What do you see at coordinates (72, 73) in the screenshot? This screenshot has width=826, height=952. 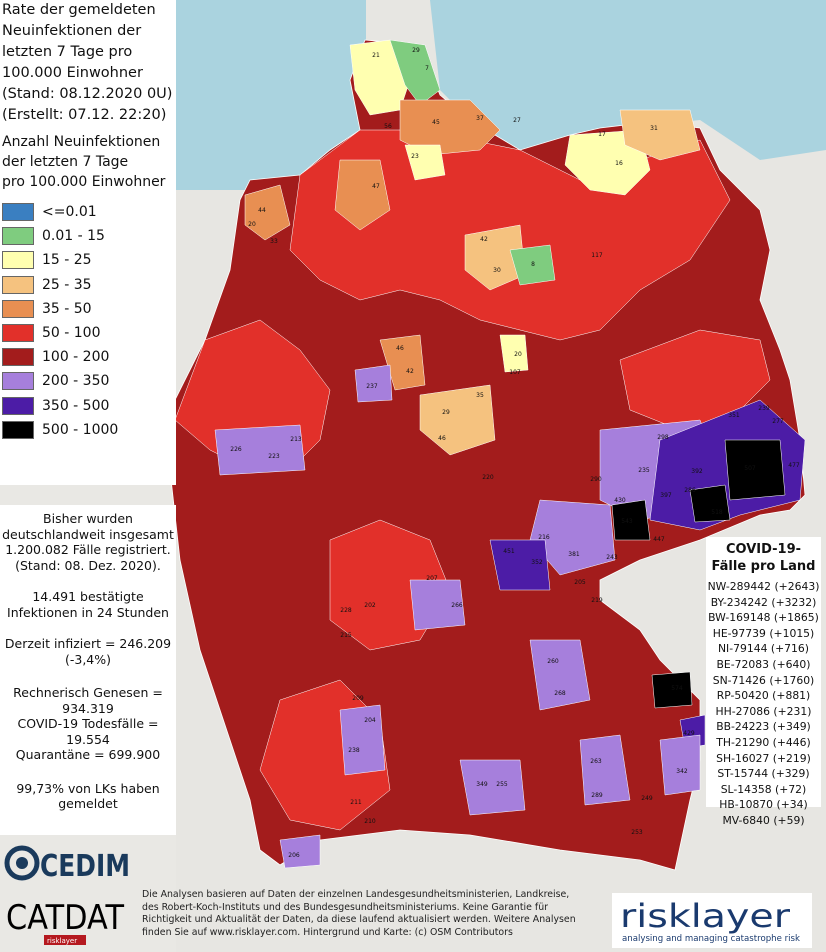 I see `title-line: 100.000 Einwohner` at bounding box center [72, 73].